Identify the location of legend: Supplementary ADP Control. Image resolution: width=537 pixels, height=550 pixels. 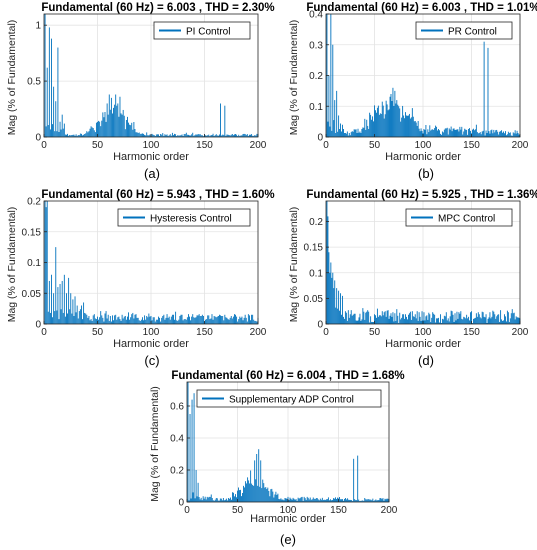
(289, 398).